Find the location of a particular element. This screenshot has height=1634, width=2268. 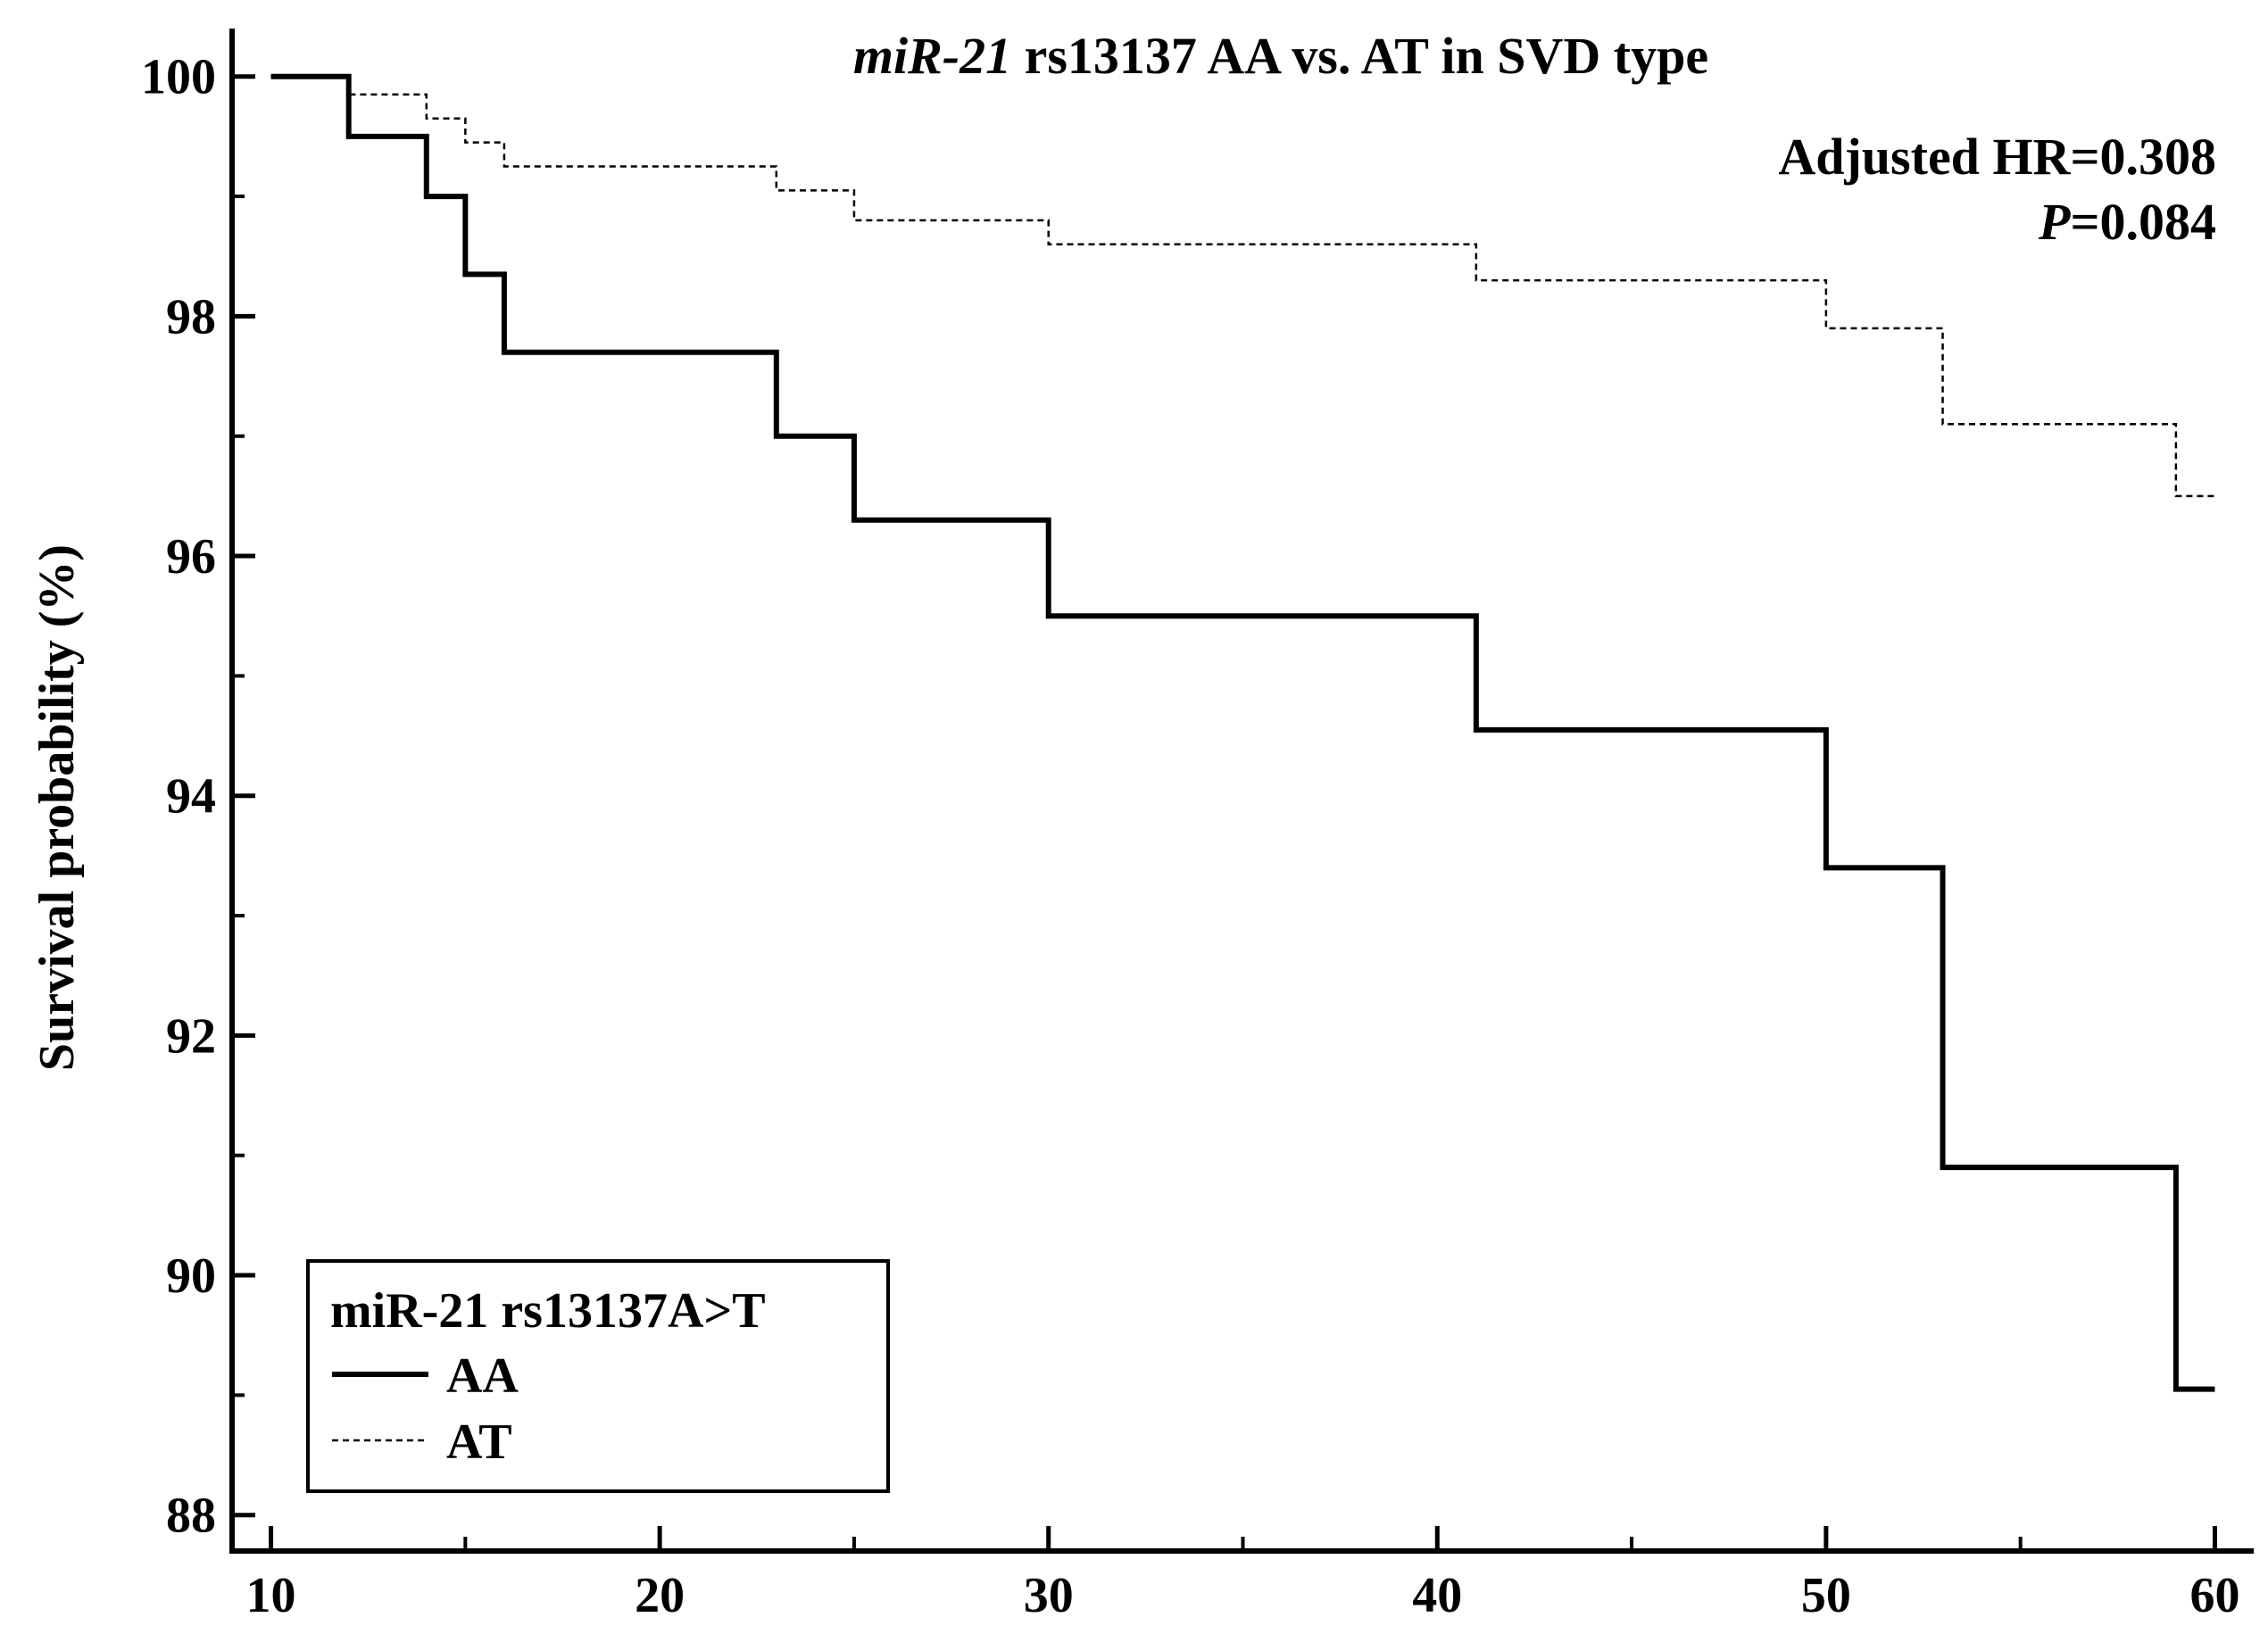

y-tick-label: 100 is located at coordinates (178, 77).